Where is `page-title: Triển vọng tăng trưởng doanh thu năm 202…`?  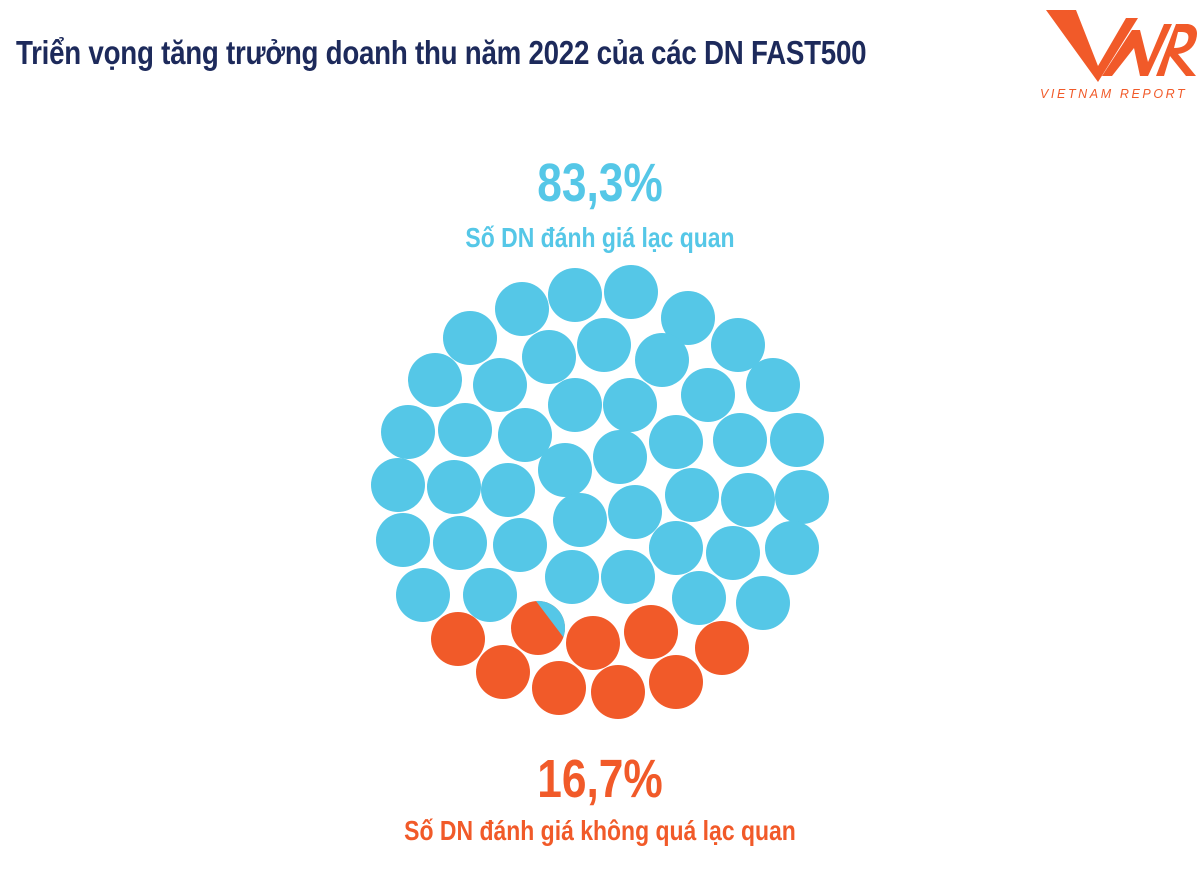 page-title: Triển vọng tăng trưởng doanh thu năm 202… is located at coordinates (441, 52).